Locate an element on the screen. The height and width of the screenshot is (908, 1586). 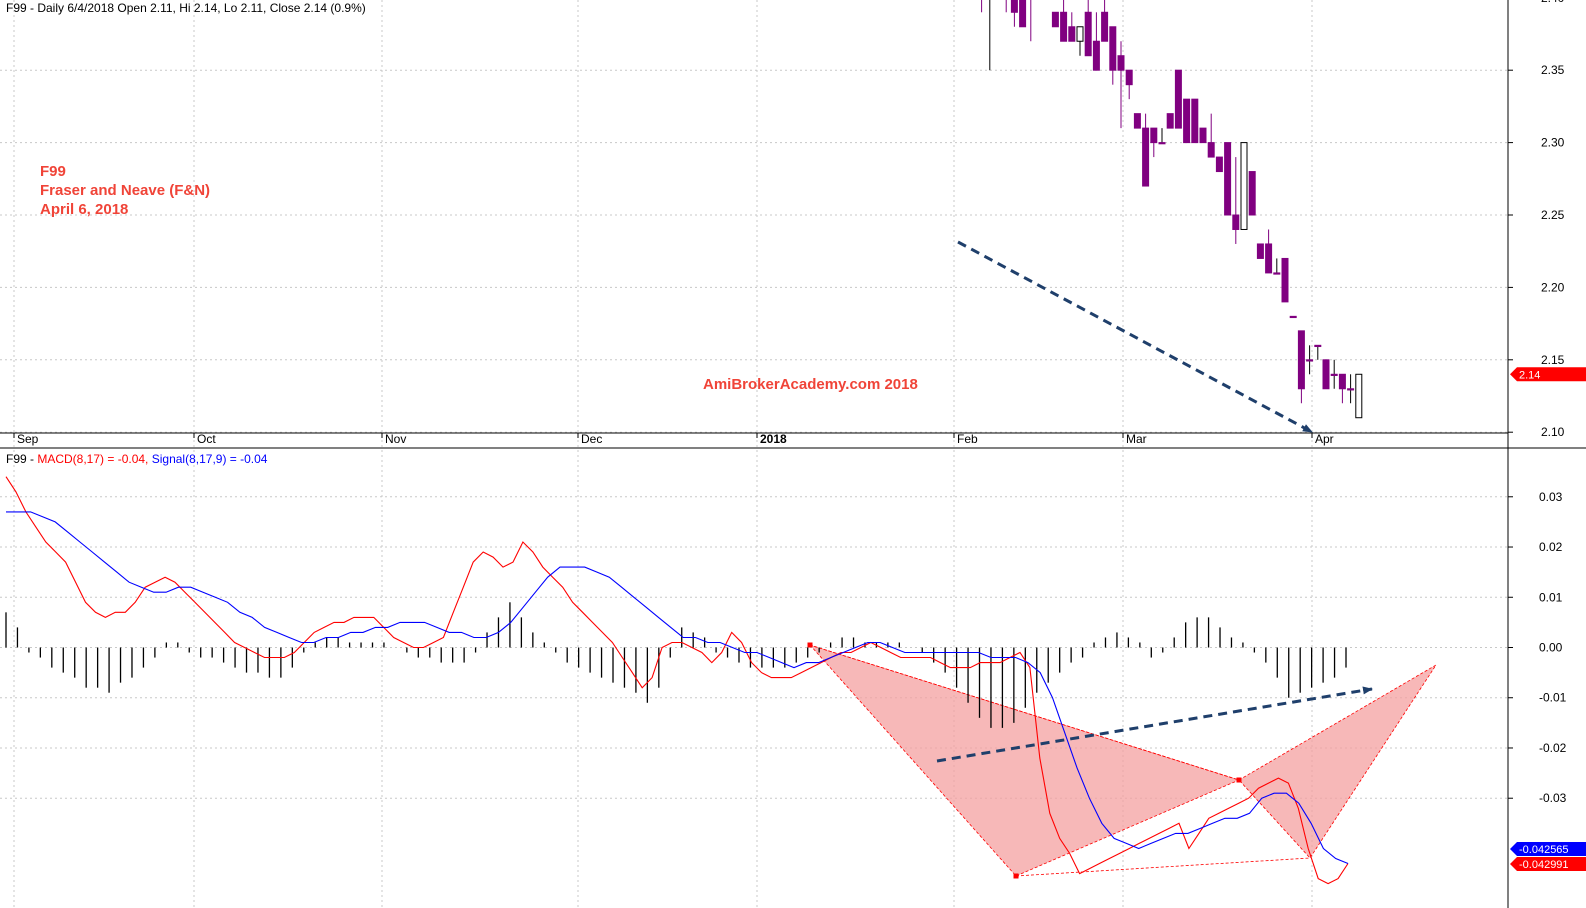
harmonic-pattern is located at coordinates (1122, 760).